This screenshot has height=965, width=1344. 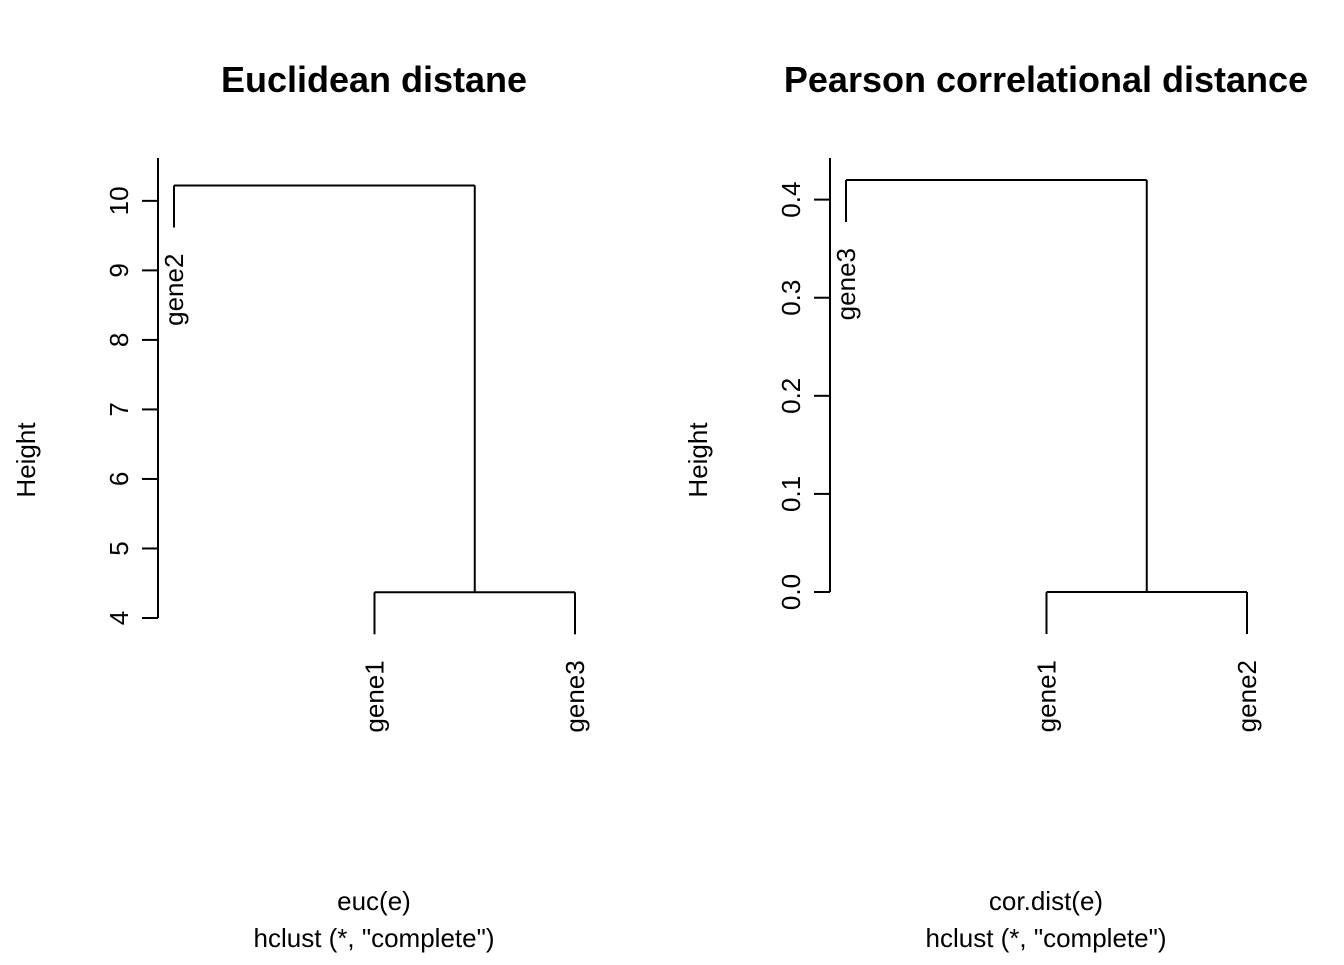 What do you see at coordinates (791, 494) in the screenshot?
I see `y-tick-label: 0.1` at bounding box center [791, 494].